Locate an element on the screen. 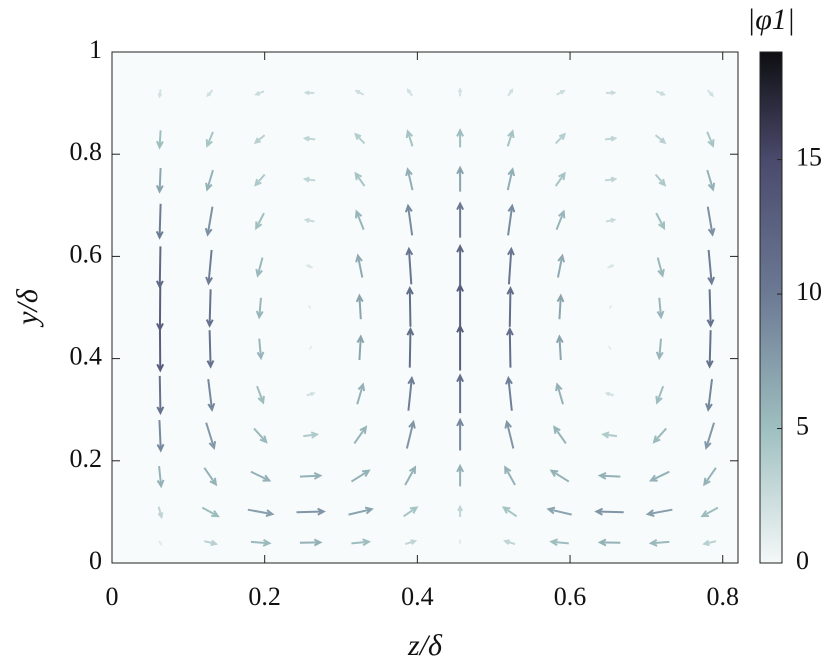  colorbar-tick-label: 5 is located at coordinates (802, 425).